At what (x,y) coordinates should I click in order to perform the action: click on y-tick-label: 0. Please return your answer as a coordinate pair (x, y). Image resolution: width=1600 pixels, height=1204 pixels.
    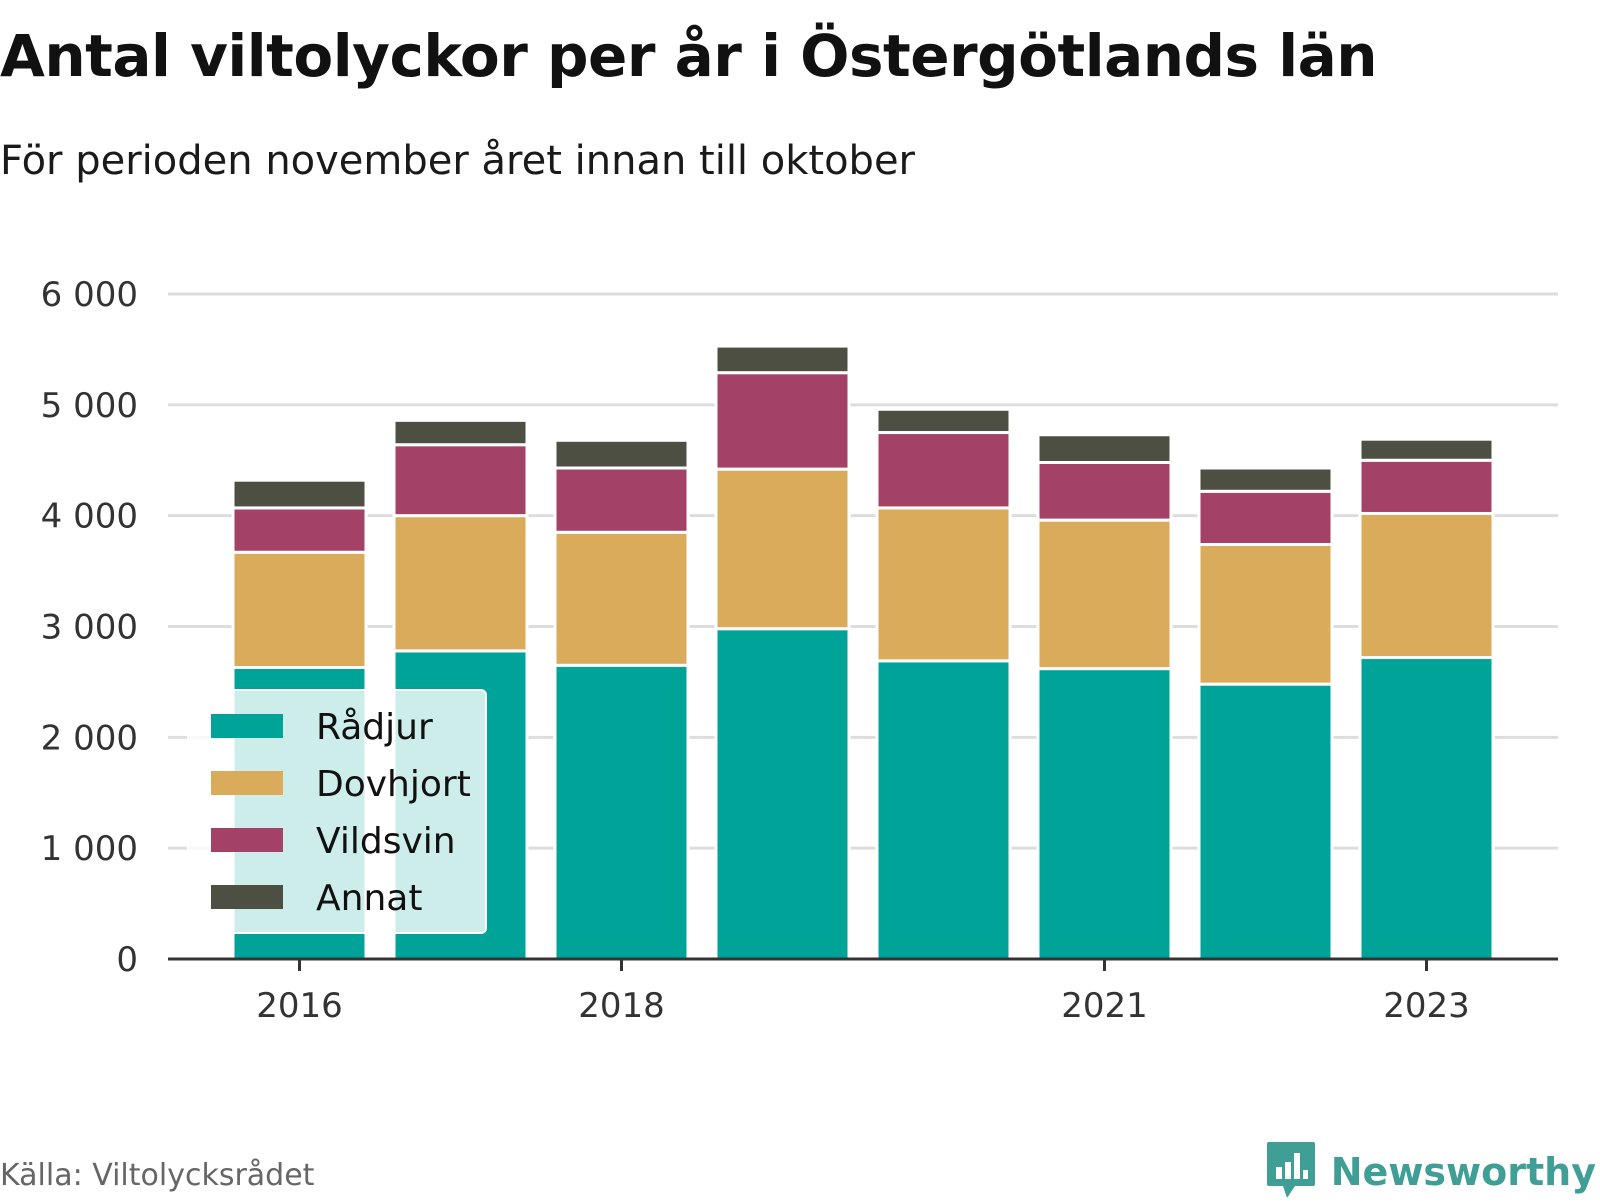
    Looking at the image, I should click on (127, 960).